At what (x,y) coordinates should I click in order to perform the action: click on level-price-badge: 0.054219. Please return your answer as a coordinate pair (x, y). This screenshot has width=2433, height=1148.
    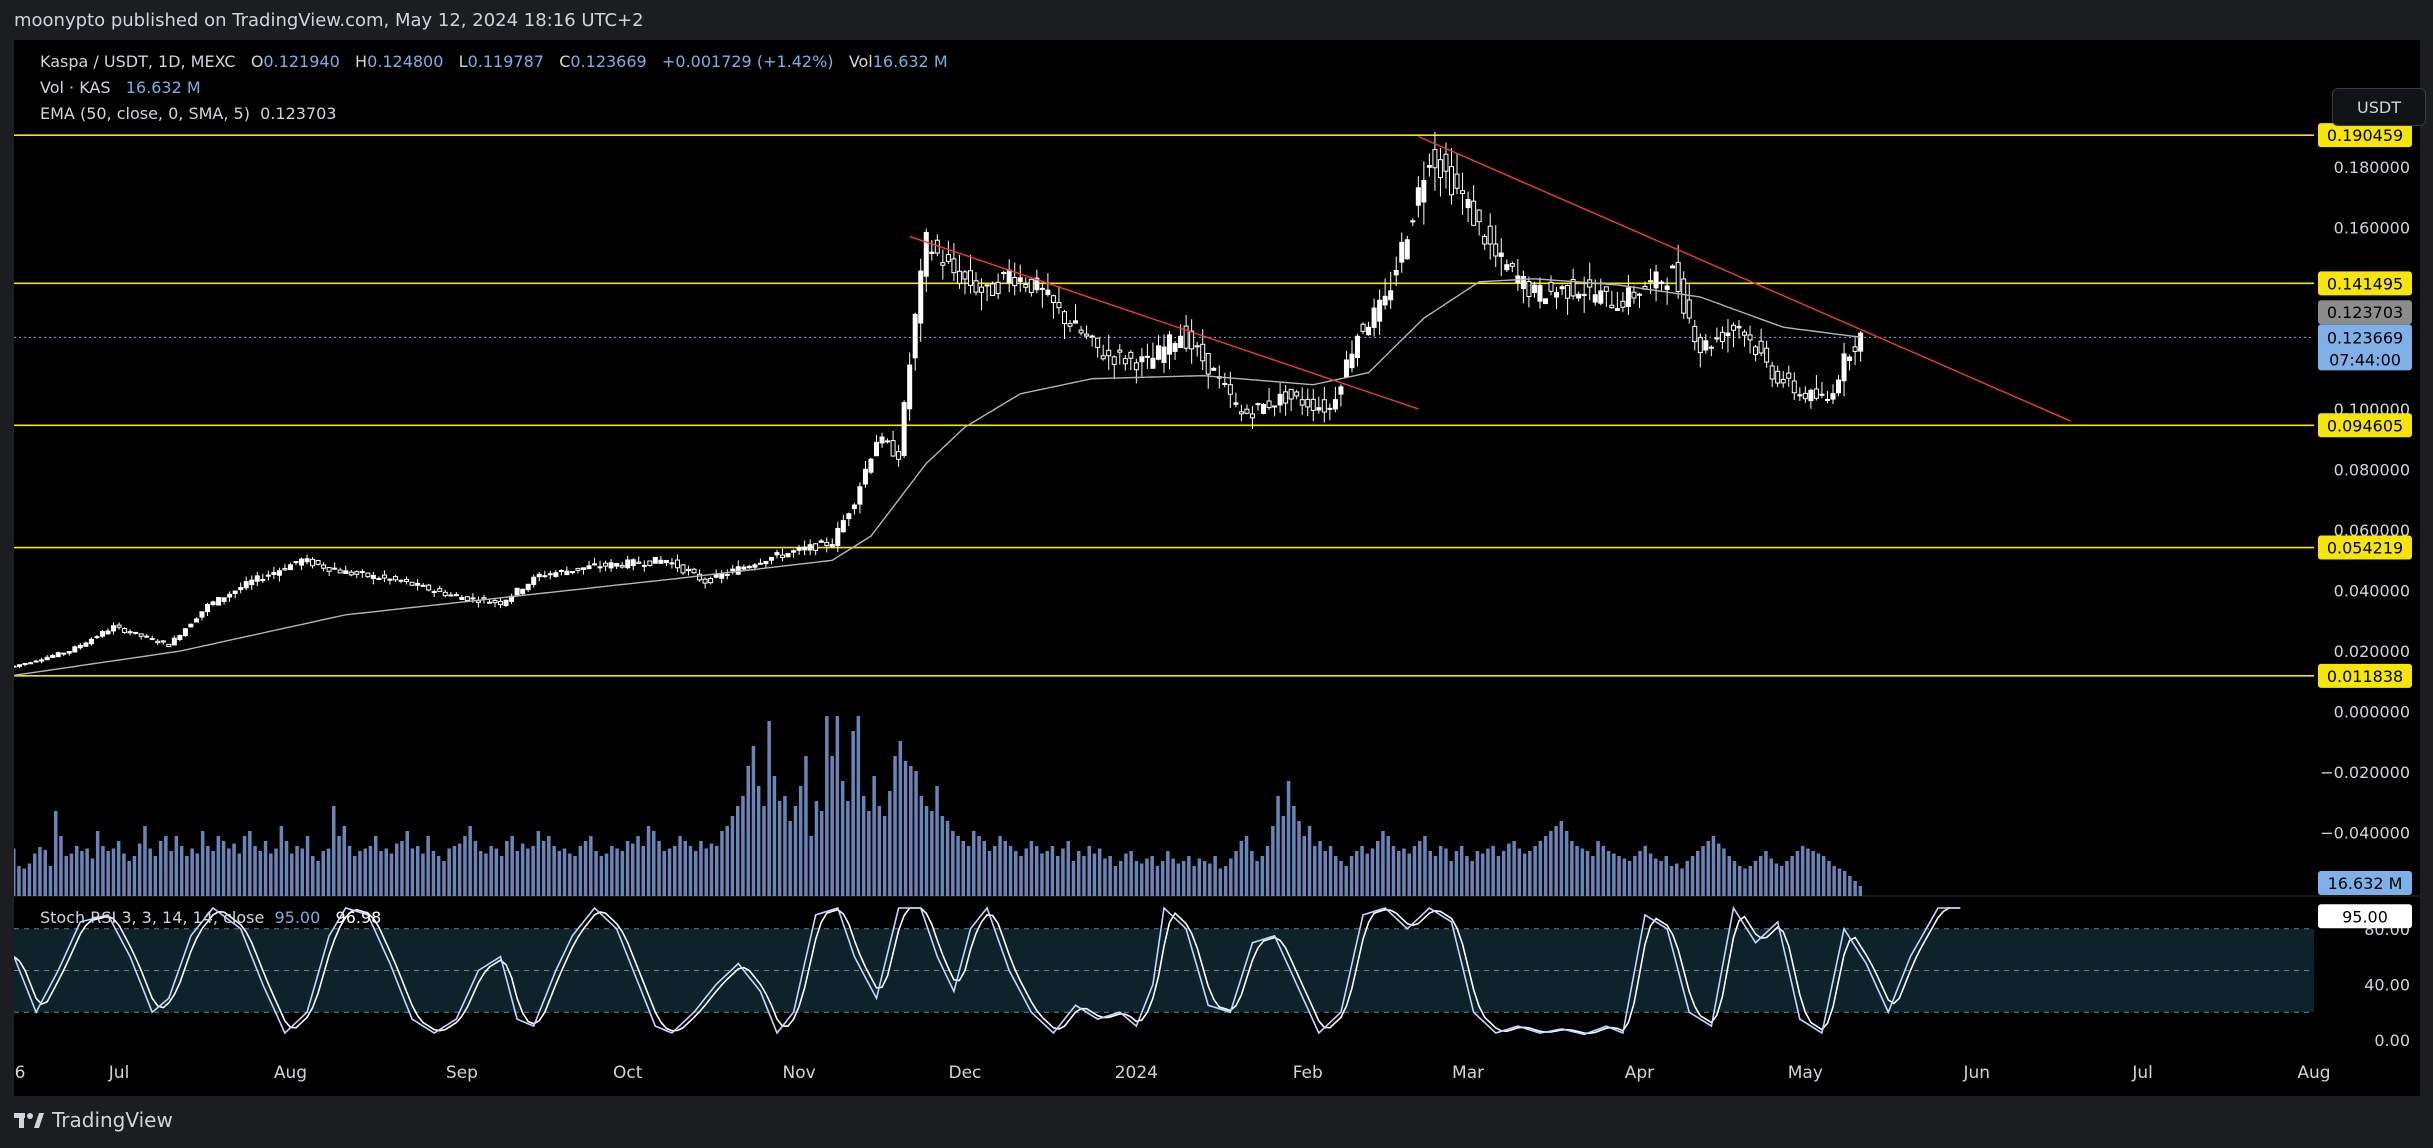
    Looking at the image, I should click on (2365, 548).